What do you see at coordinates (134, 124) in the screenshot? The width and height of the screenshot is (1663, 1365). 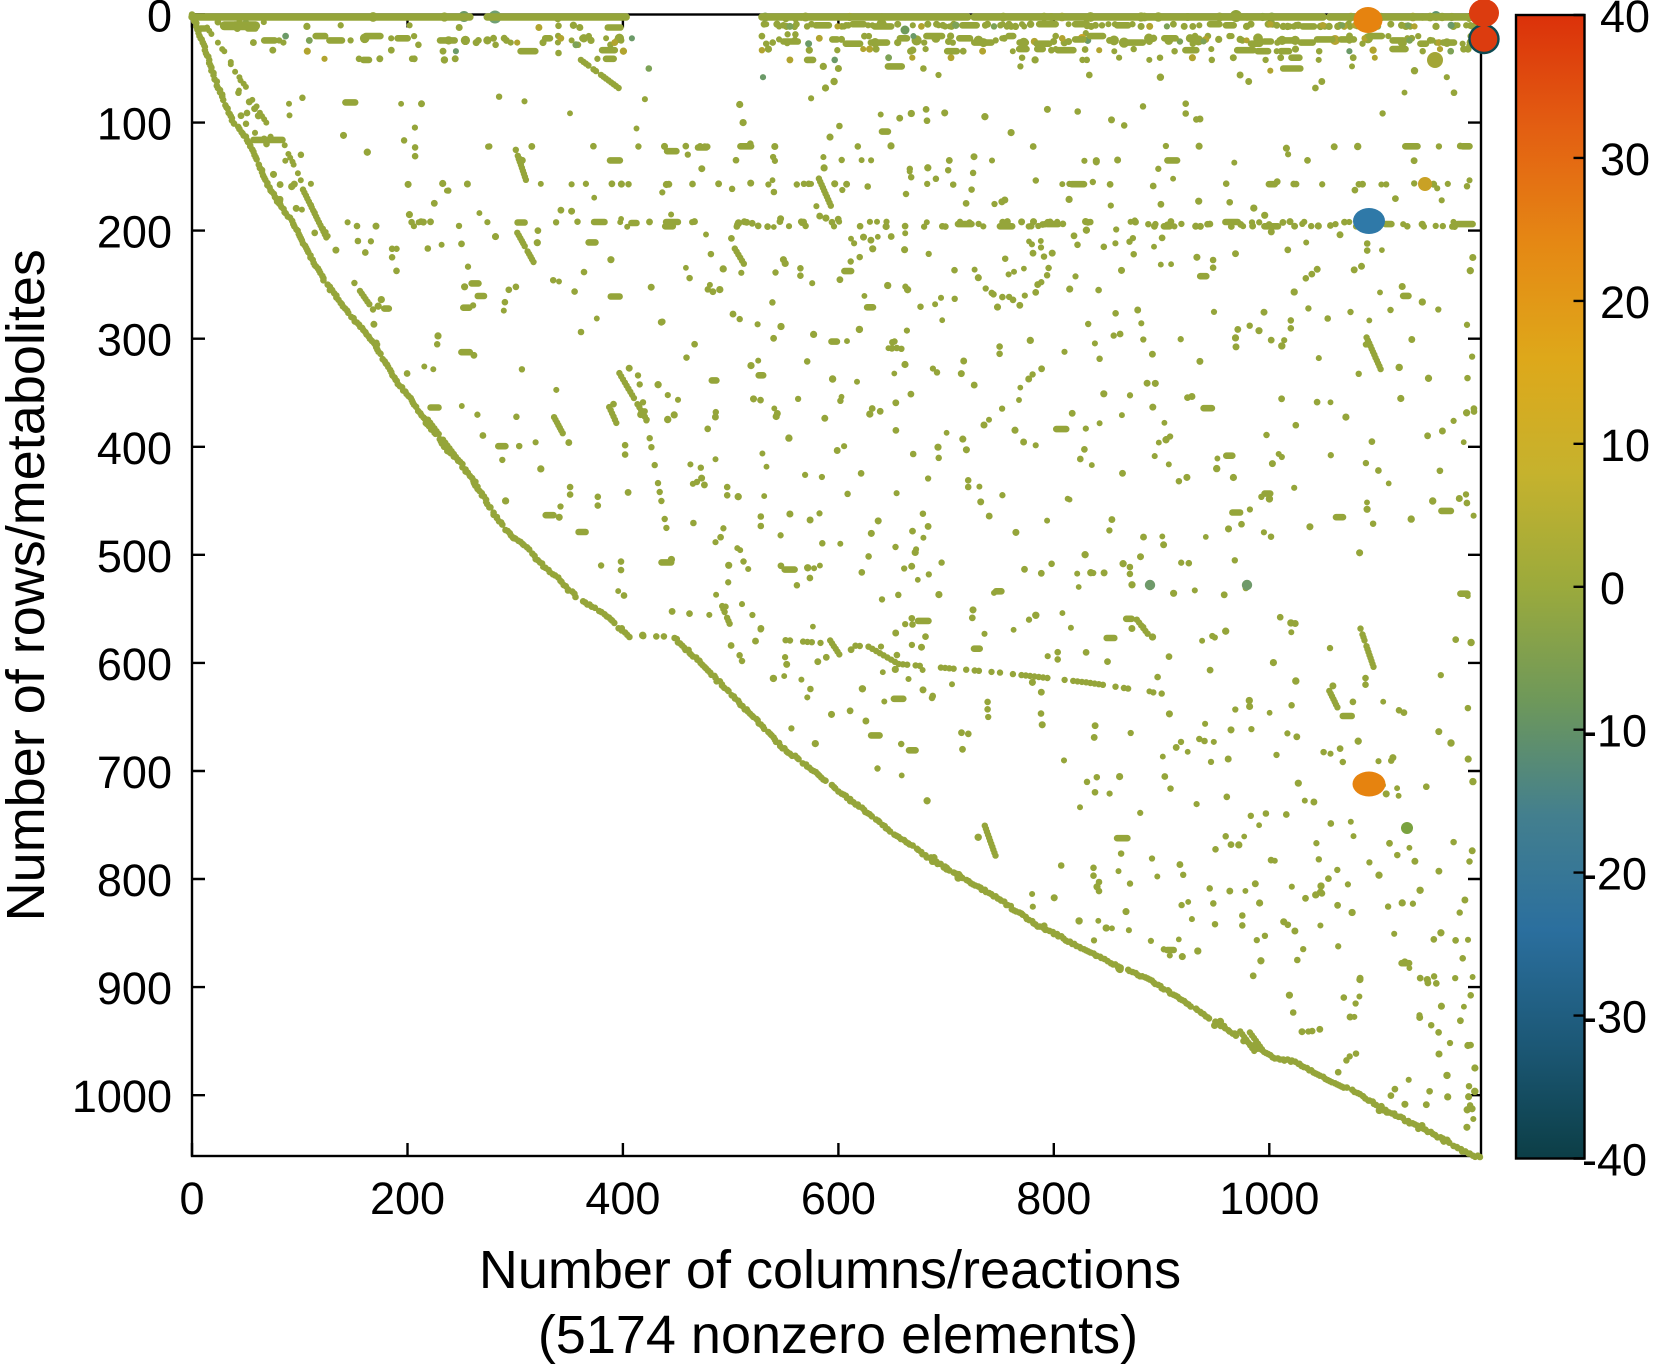 I see `svg-text: 100` at bounding box center [134, 124].